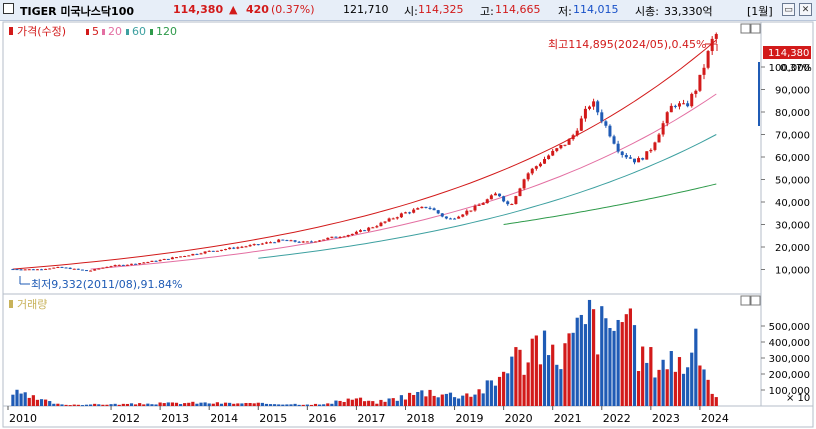 The image size is (816, 429). I want to click on panel-close-icon, so click(755, 28).